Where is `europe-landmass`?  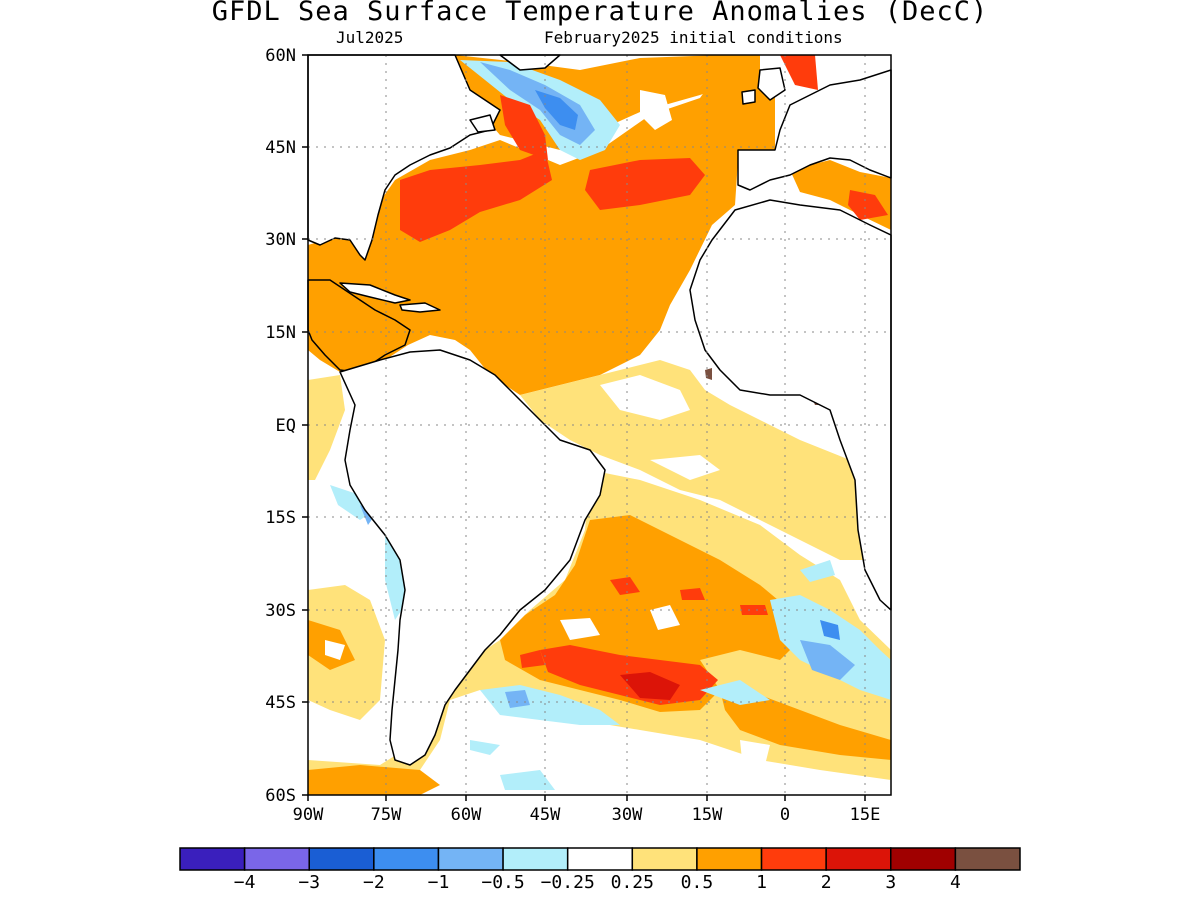 europe-landmass is located at coordinates (814, 130).